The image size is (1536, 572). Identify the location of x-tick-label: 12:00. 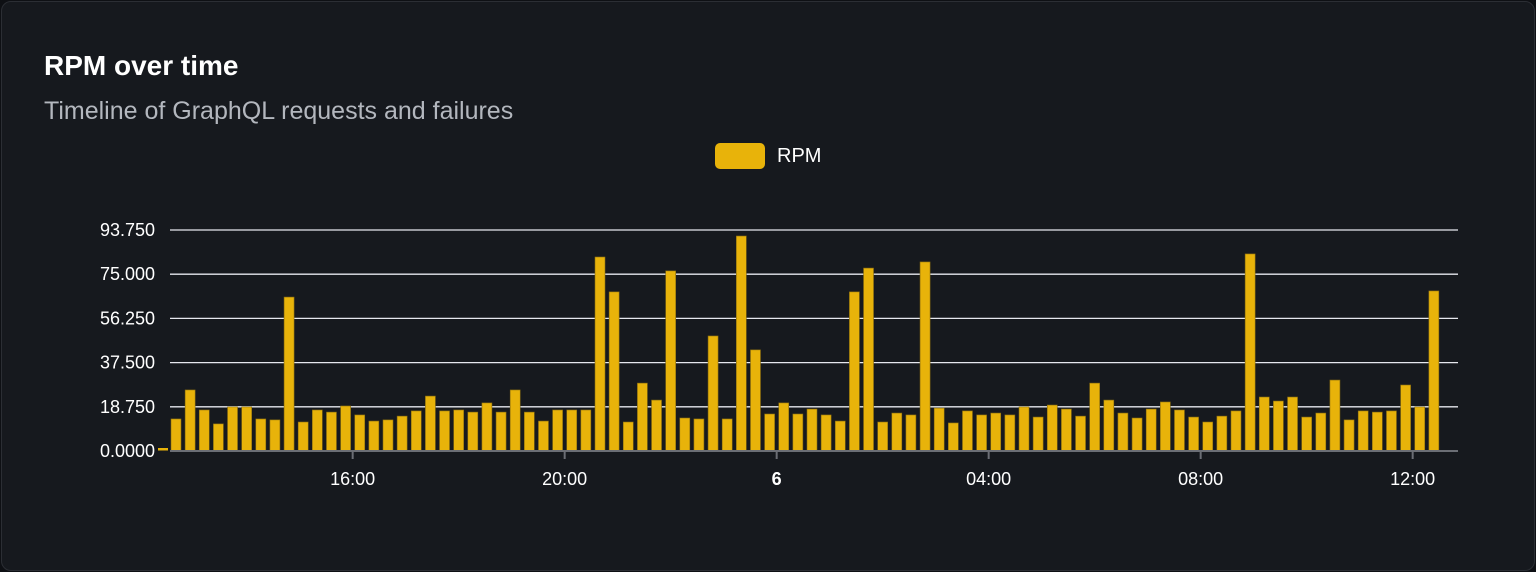
(1412, 479).